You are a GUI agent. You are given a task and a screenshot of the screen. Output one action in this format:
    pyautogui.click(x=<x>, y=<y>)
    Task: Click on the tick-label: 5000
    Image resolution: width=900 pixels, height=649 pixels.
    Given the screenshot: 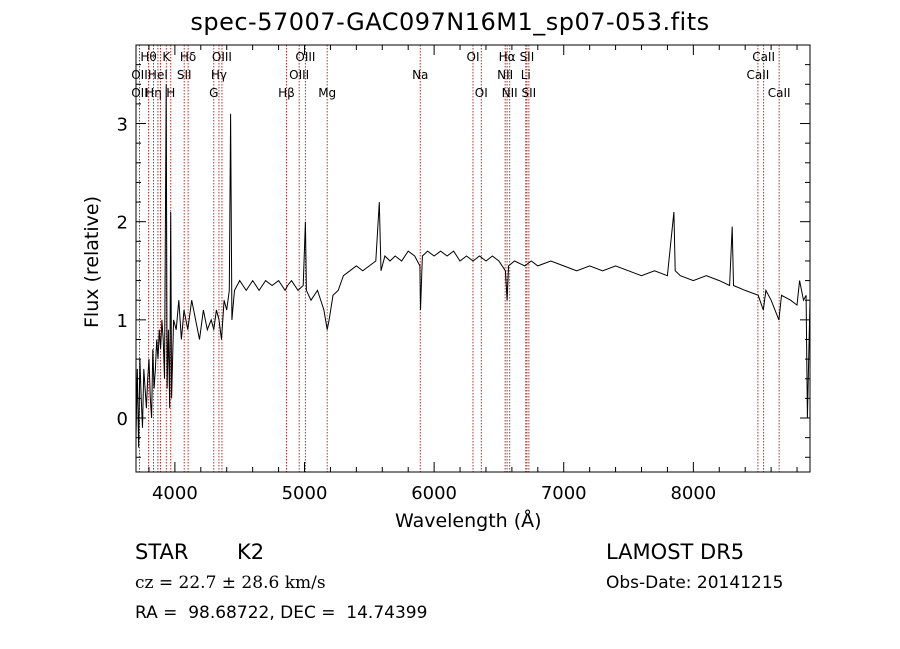 What is the action you would take?
    pyautogui.click(x=305, y=493)
    